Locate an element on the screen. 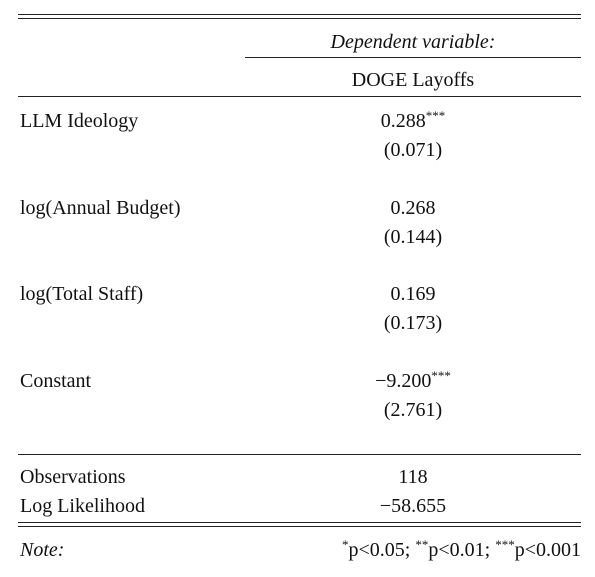  stat-value: 118 is located at coordinates (413, 477).